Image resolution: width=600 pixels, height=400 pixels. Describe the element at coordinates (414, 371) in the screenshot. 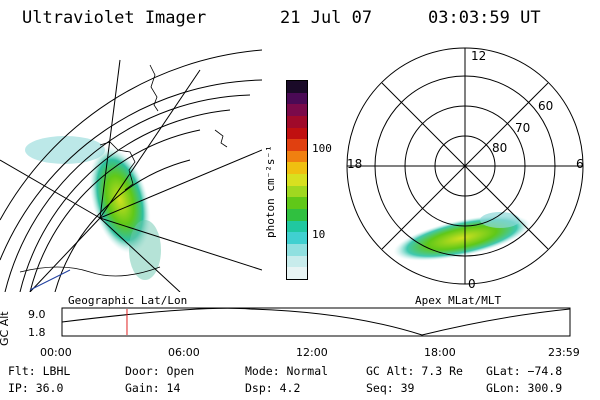

I see `gc-altitude-value: GC Alt: 7.3 Re` at that location.